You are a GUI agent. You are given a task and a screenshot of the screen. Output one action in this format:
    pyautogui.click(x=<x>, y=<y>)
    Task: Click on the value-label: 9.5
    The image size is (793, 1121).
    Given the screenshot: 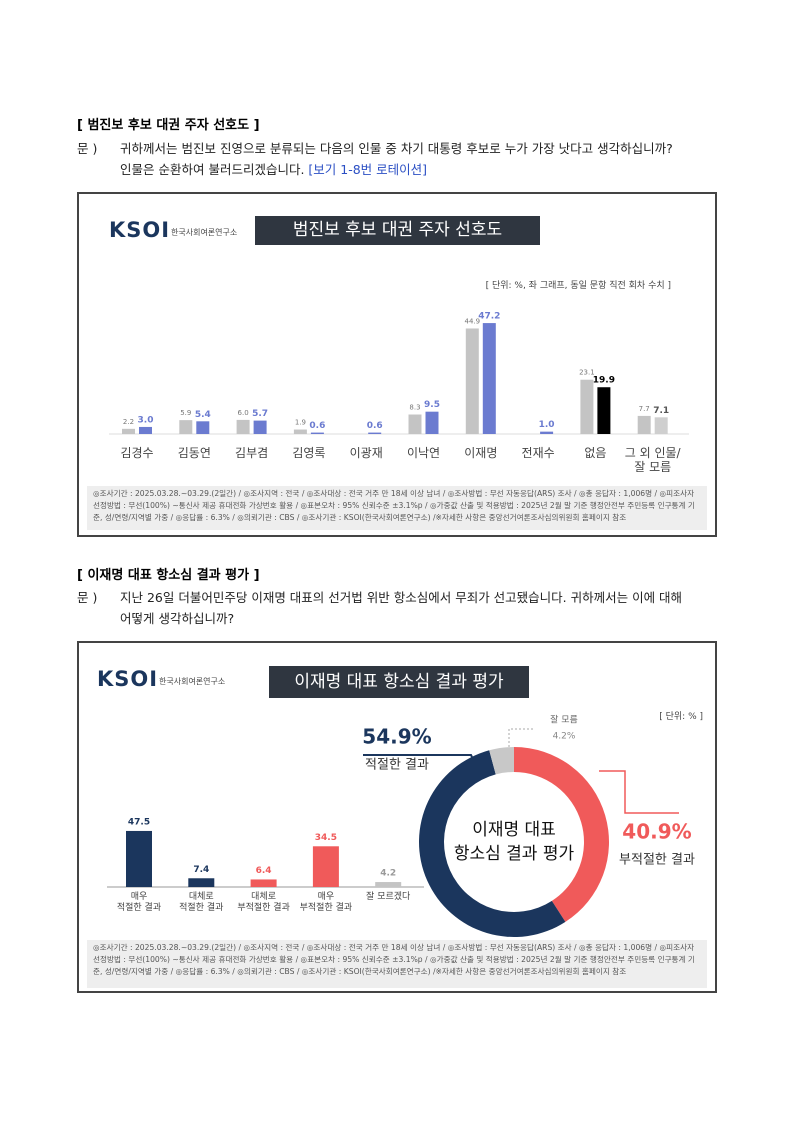 What is the action you would take?
    pyautogui.click(x=432, y=405)
    